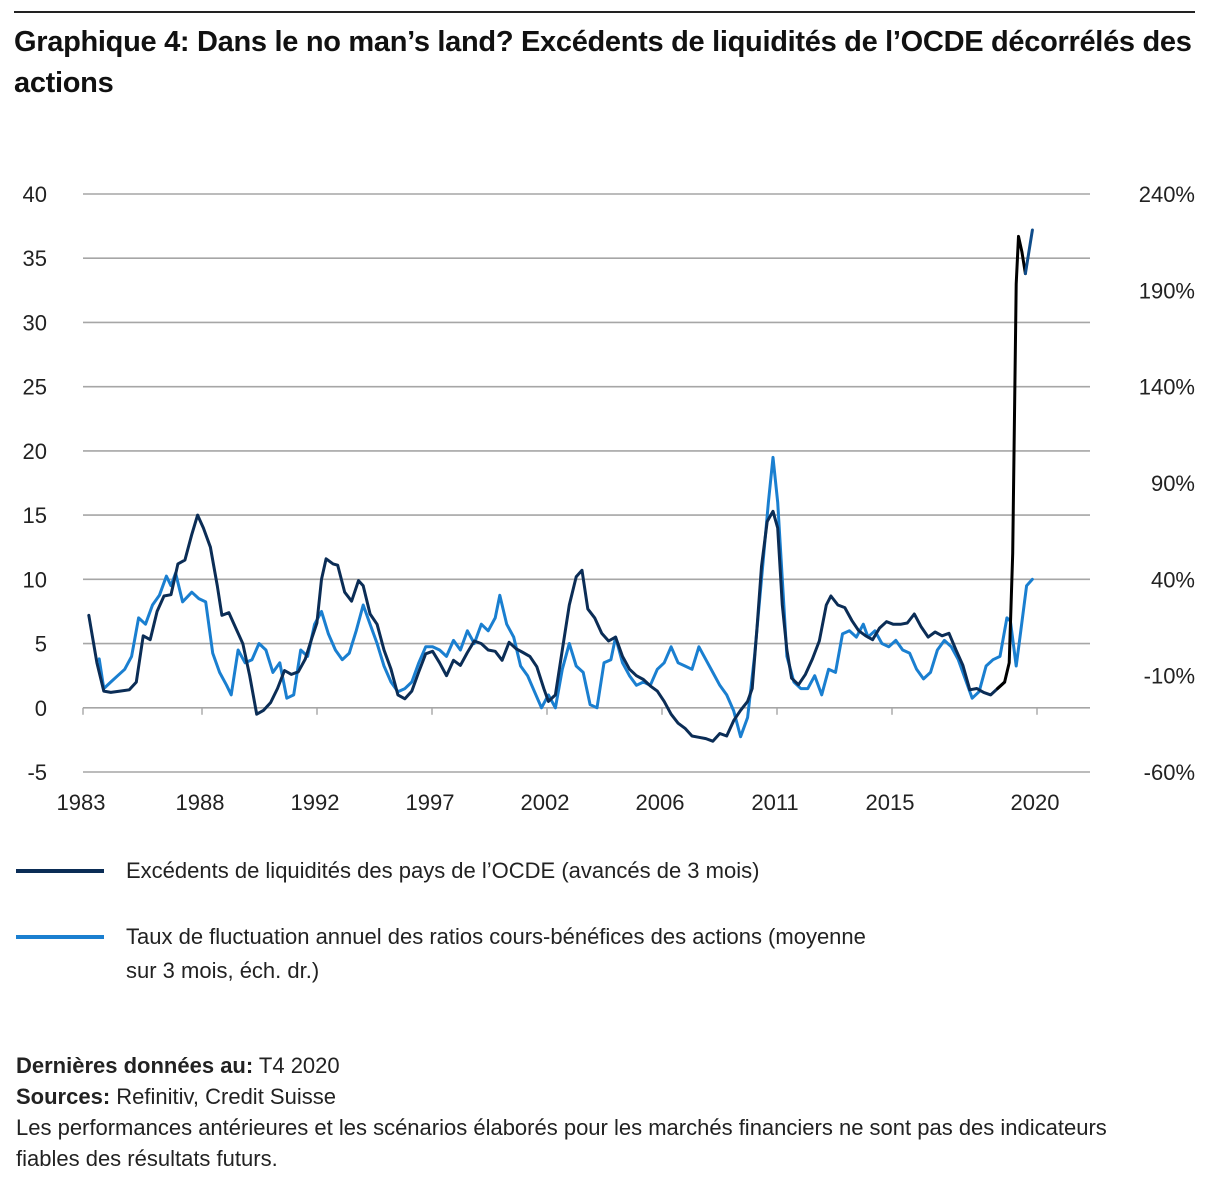 The image size is (1229, 1200). I want to click on x-tick-label: 1988, so click(200, 802).